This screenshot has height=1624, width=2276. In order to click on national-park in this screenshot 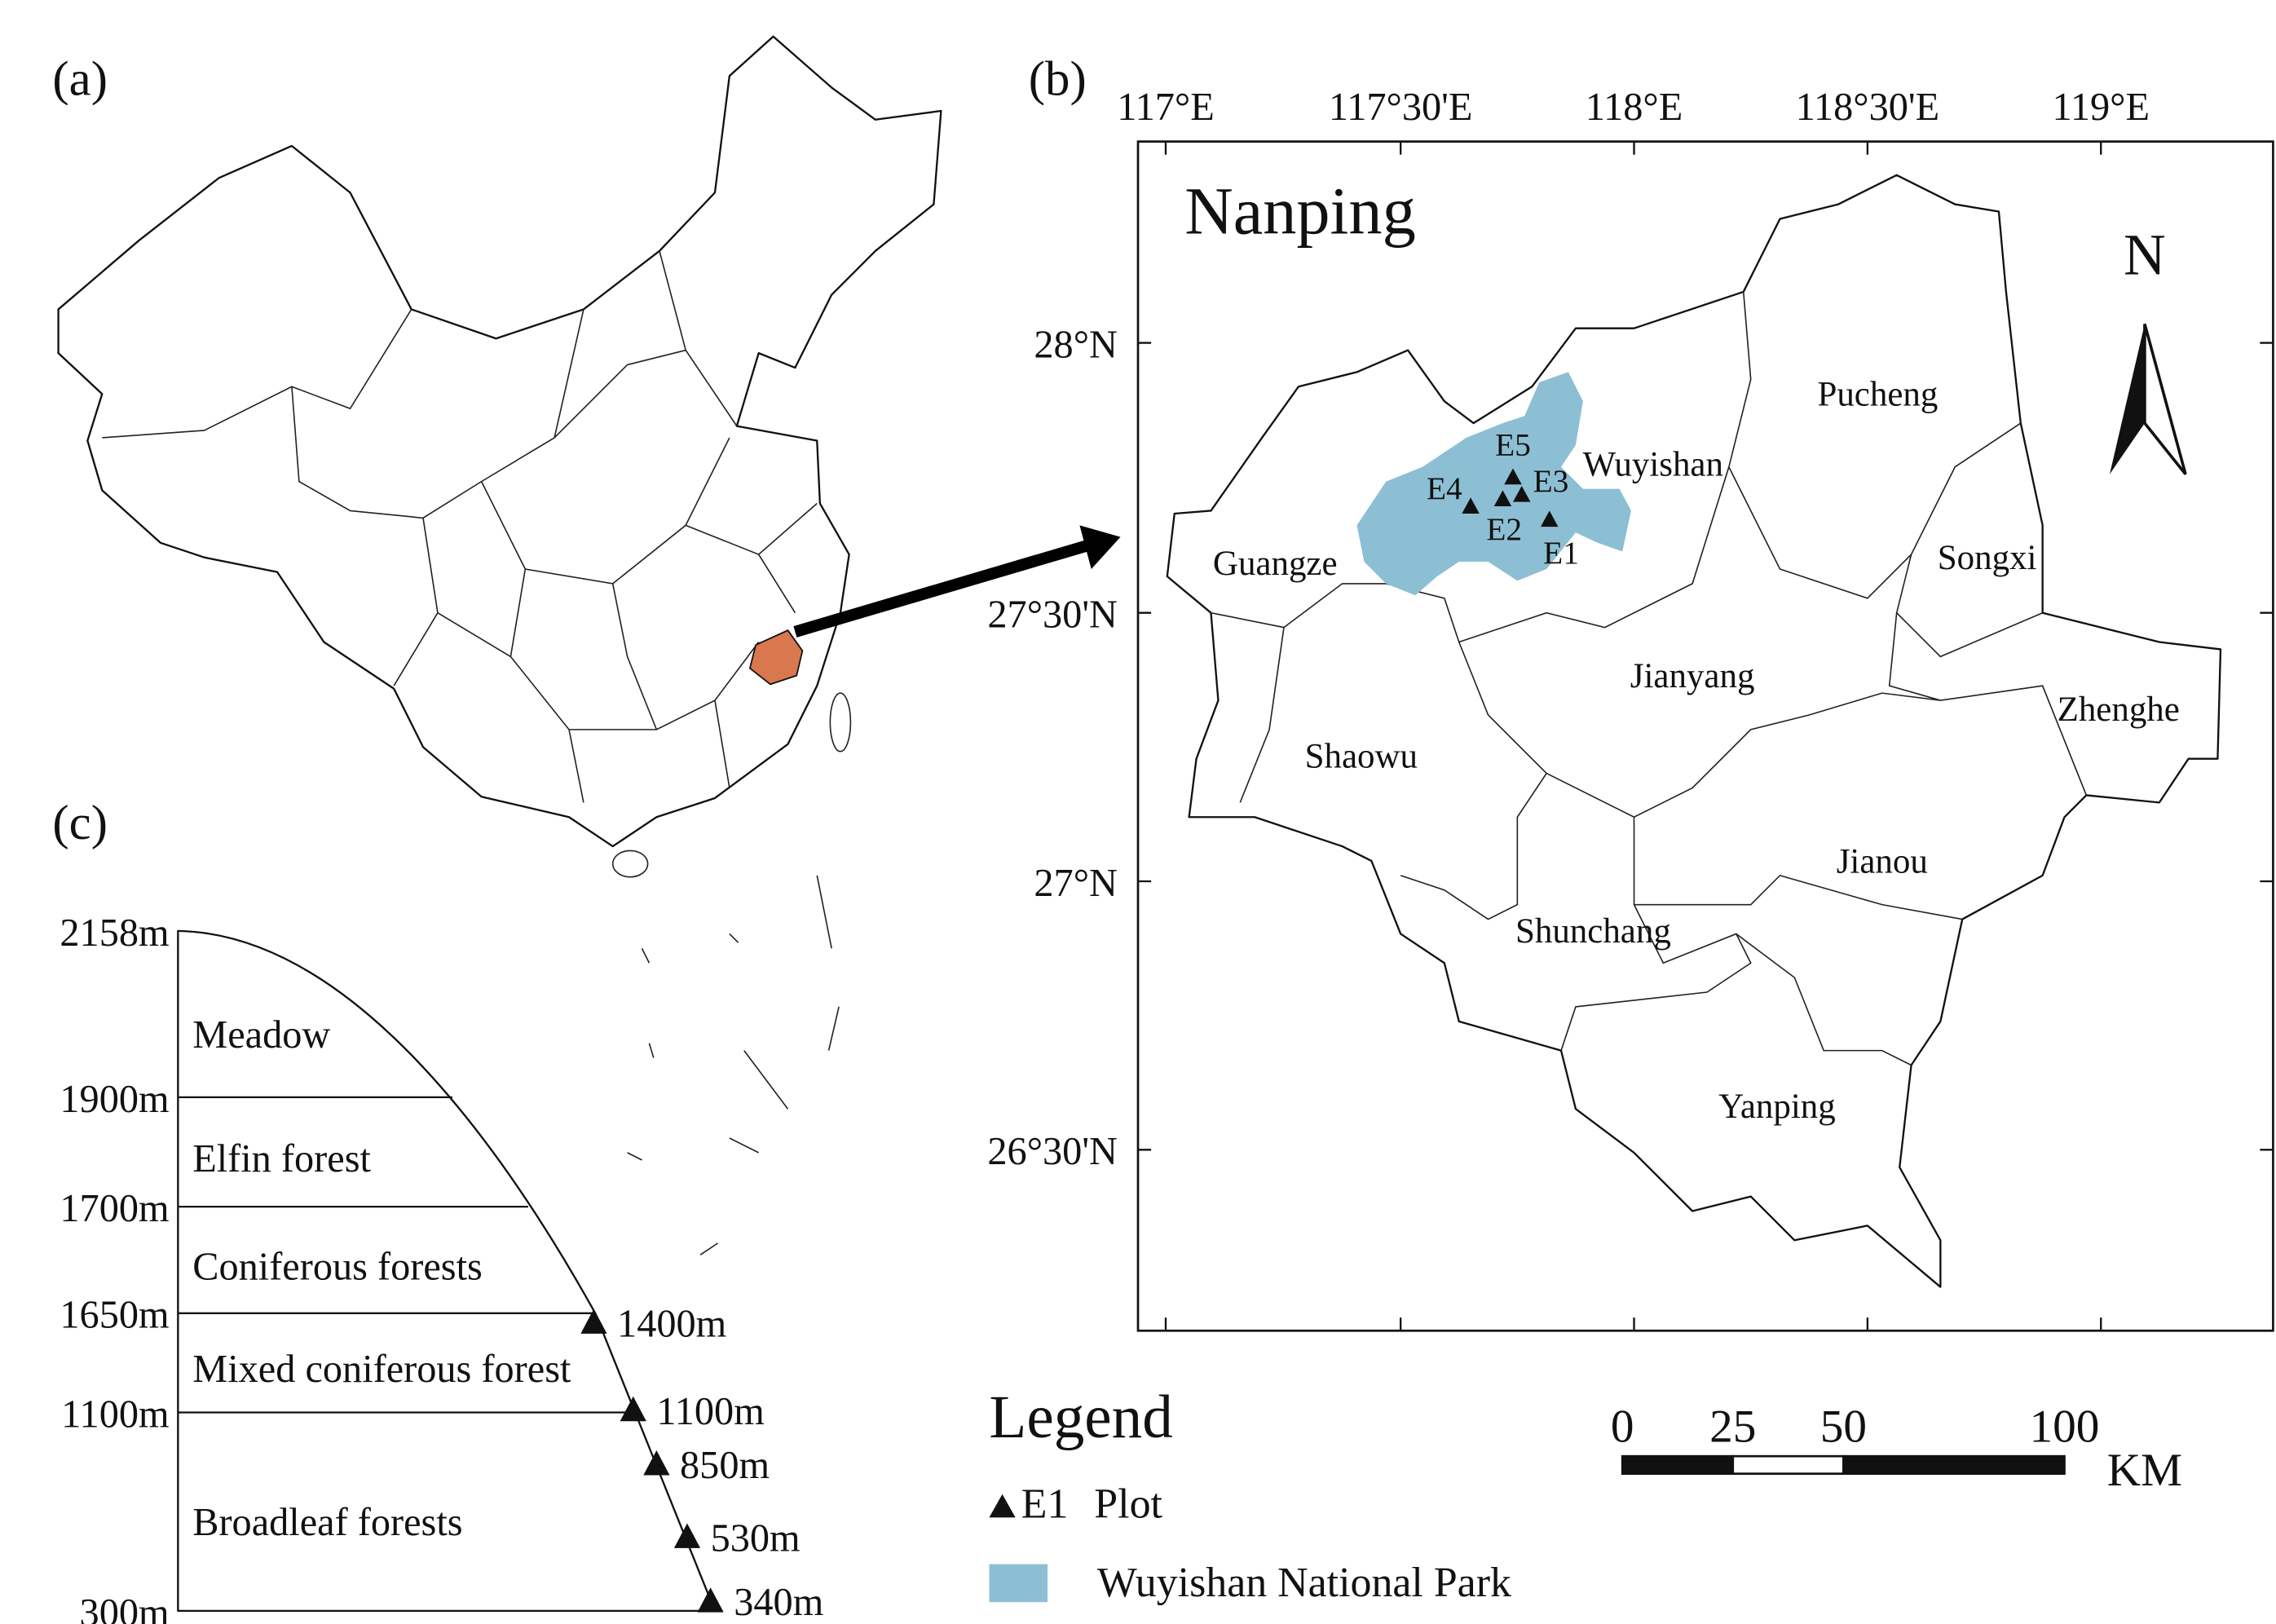, I will do `click(1493, 484)`.